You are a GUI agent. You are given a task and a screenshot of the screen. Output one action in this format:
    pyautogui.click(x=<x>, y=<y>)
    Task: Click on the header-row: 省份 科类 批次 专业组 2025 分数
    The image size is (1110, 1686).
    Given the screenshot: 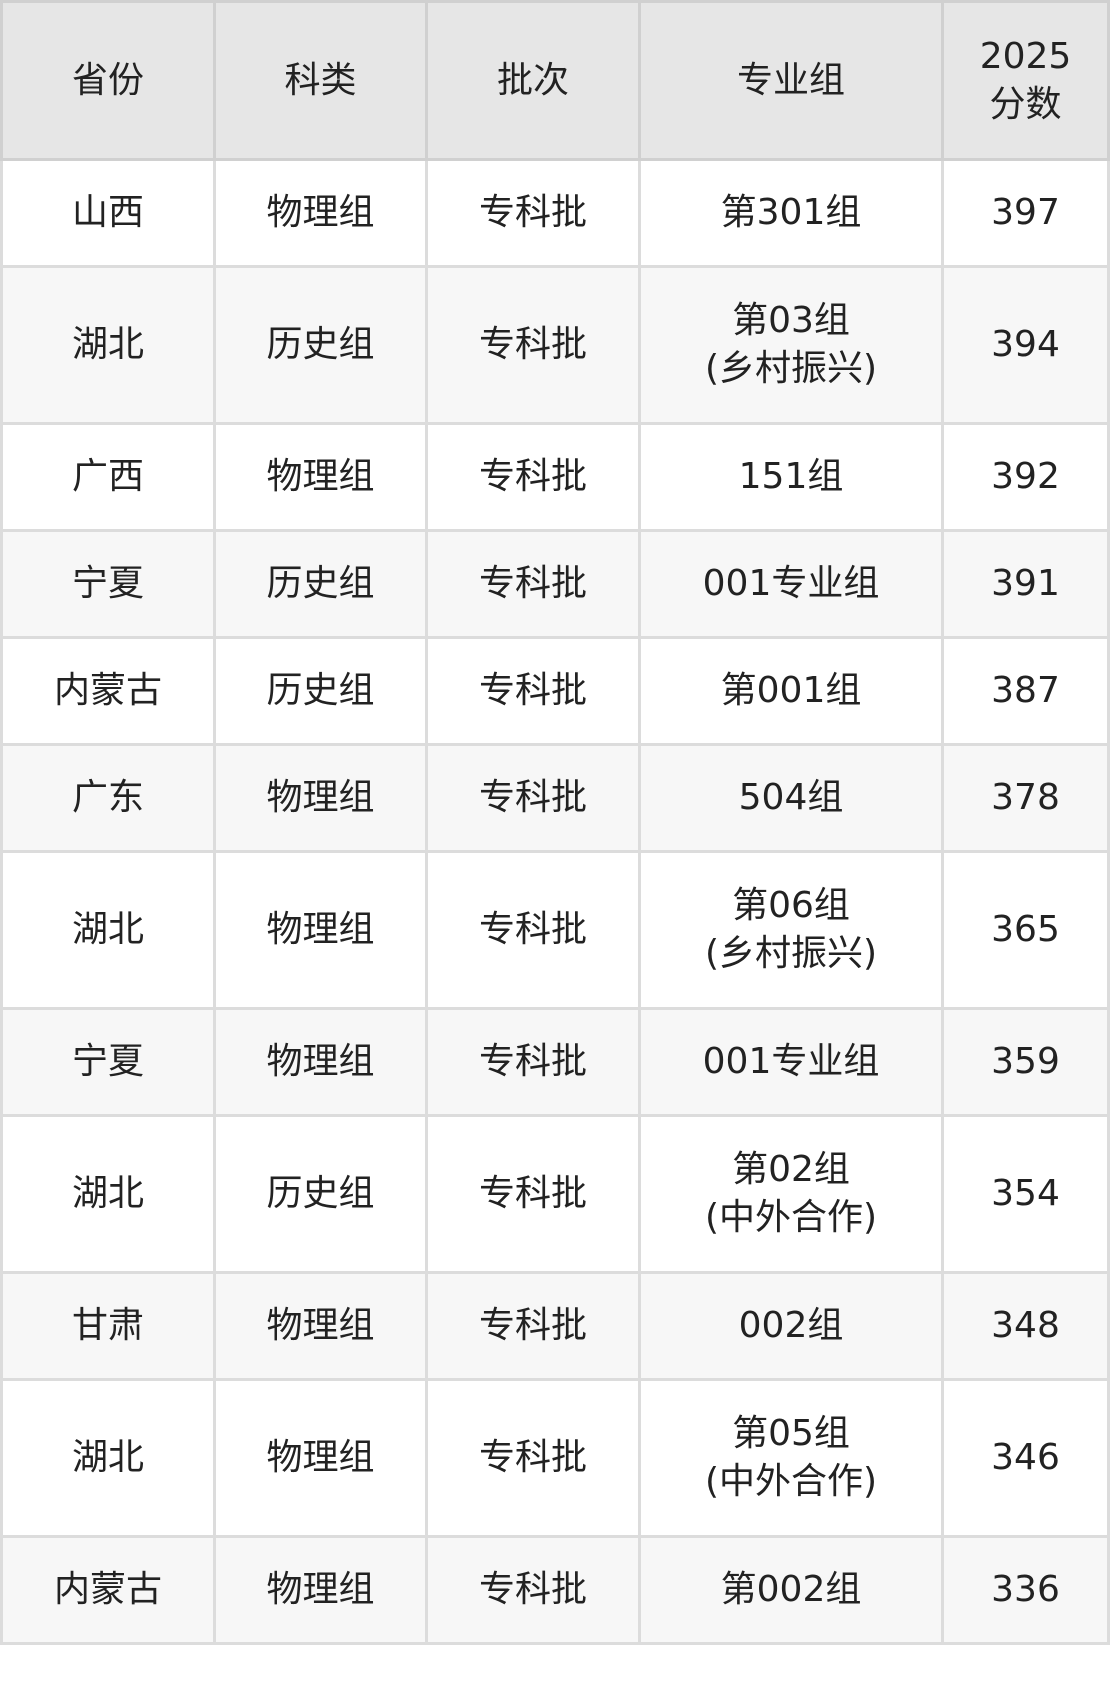 What is the action you would take?
    pyautogui.click(x=555, y=80)
    